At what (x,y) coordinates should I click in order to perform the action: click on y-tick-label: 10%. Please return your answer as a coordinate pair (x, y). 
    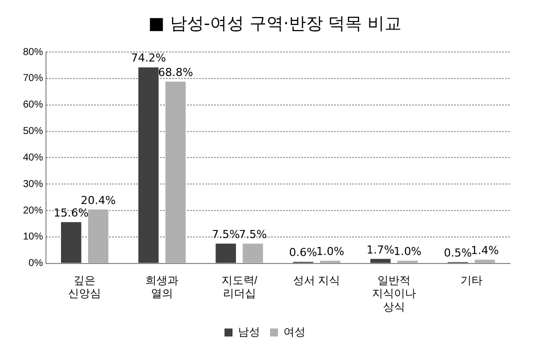
    Looking at the image, I should click on (33, 237).